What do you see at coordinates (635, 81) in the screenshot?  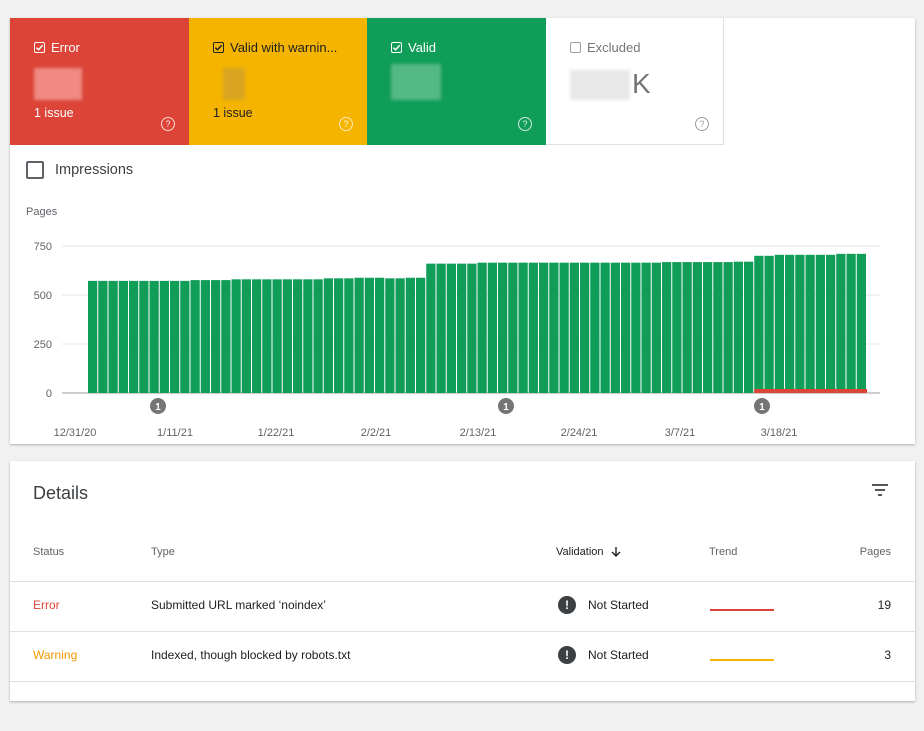 I see `excluded-tile: Excluded K ?` at bounding box center [635, 81].